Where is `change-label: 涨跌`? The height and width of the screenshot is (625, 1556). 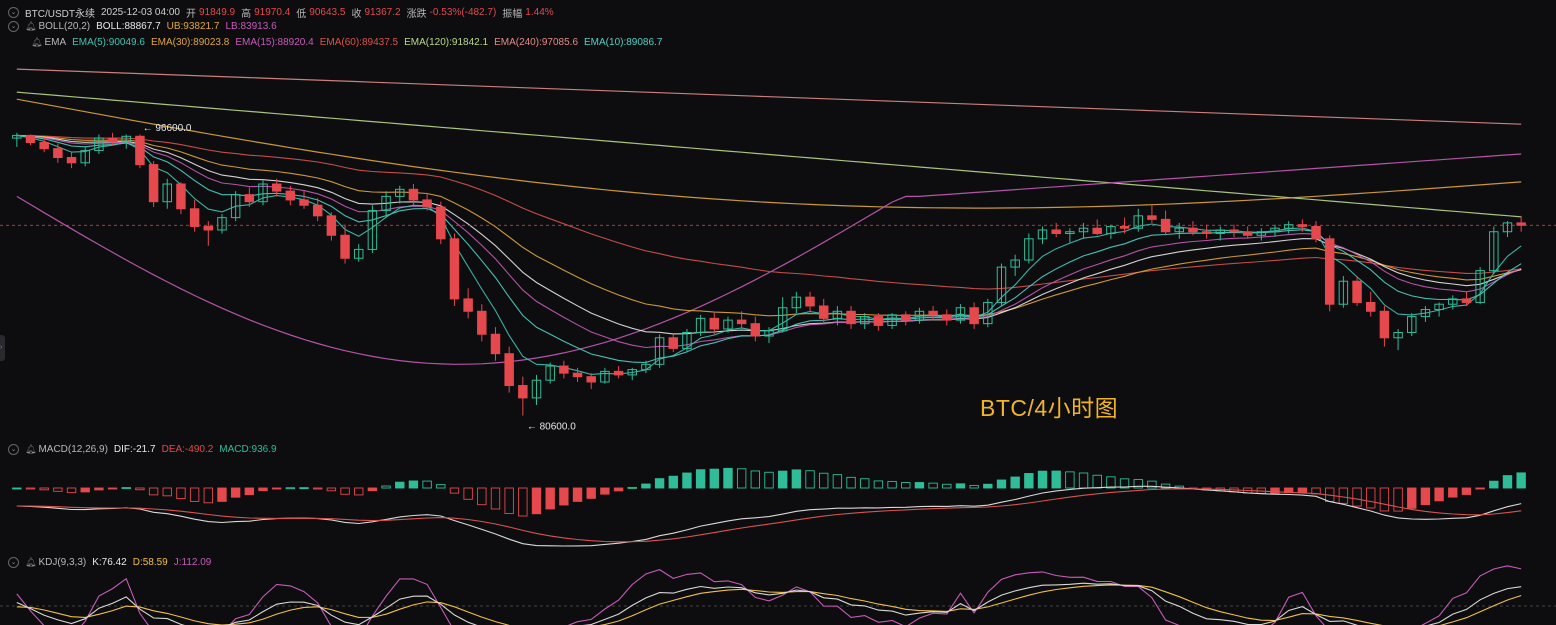 change-label: 涨跌 is located at coordinates (416, 14).